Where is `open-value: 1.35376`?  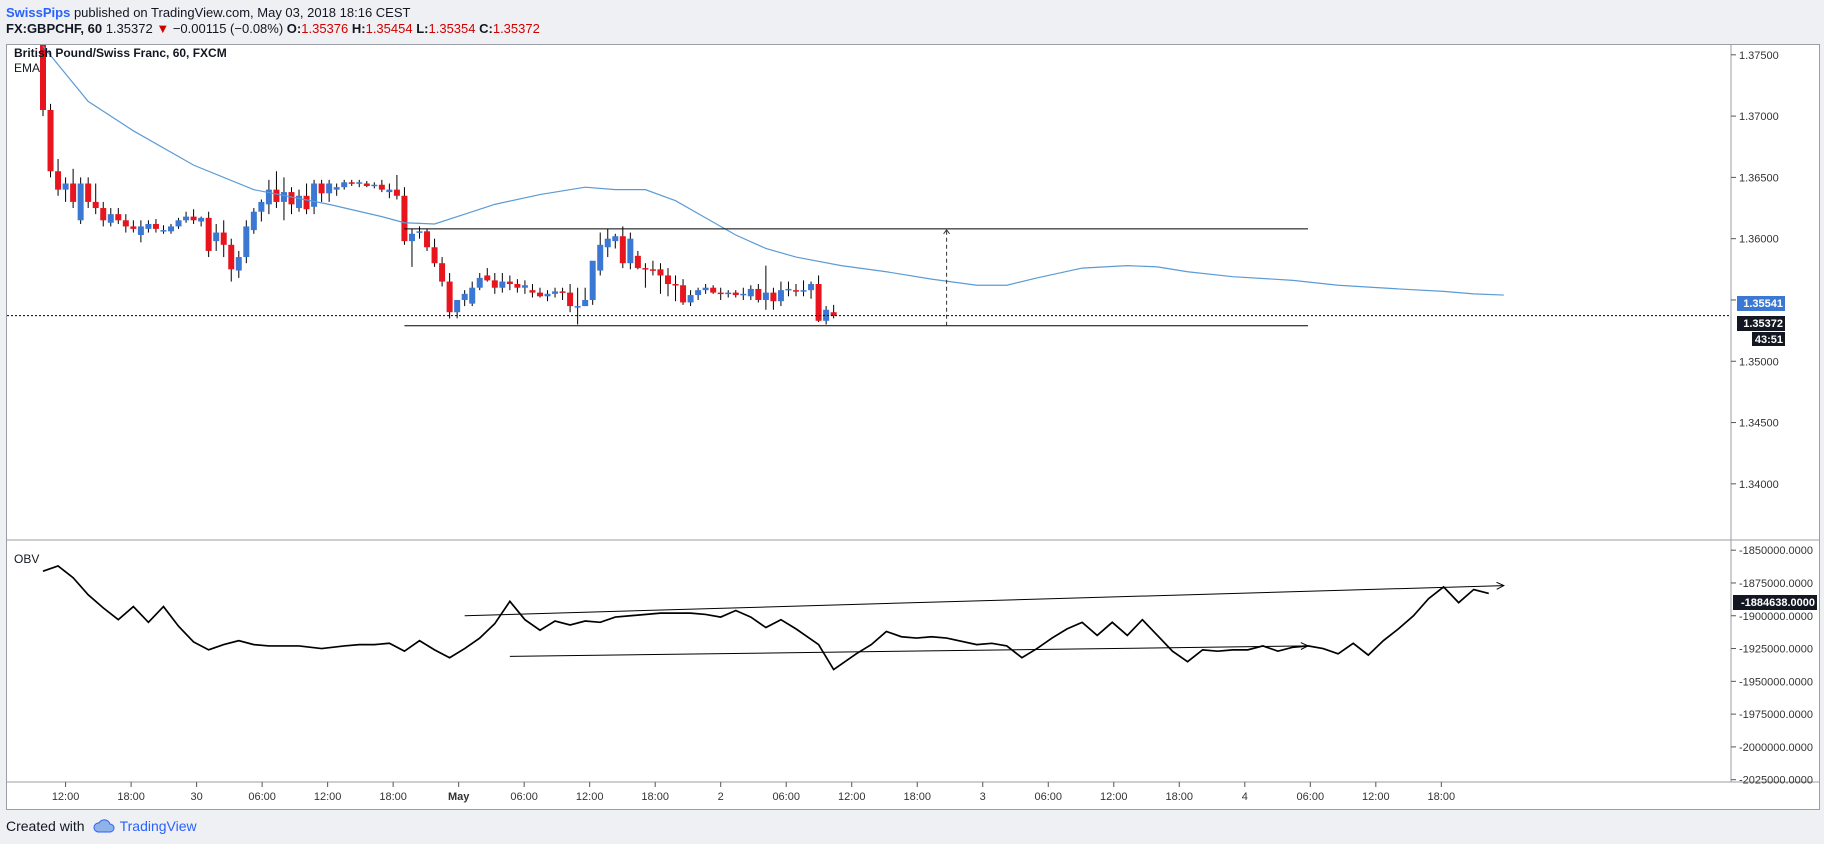 open-value: 1.35376 is located at coordinates (325, 28).